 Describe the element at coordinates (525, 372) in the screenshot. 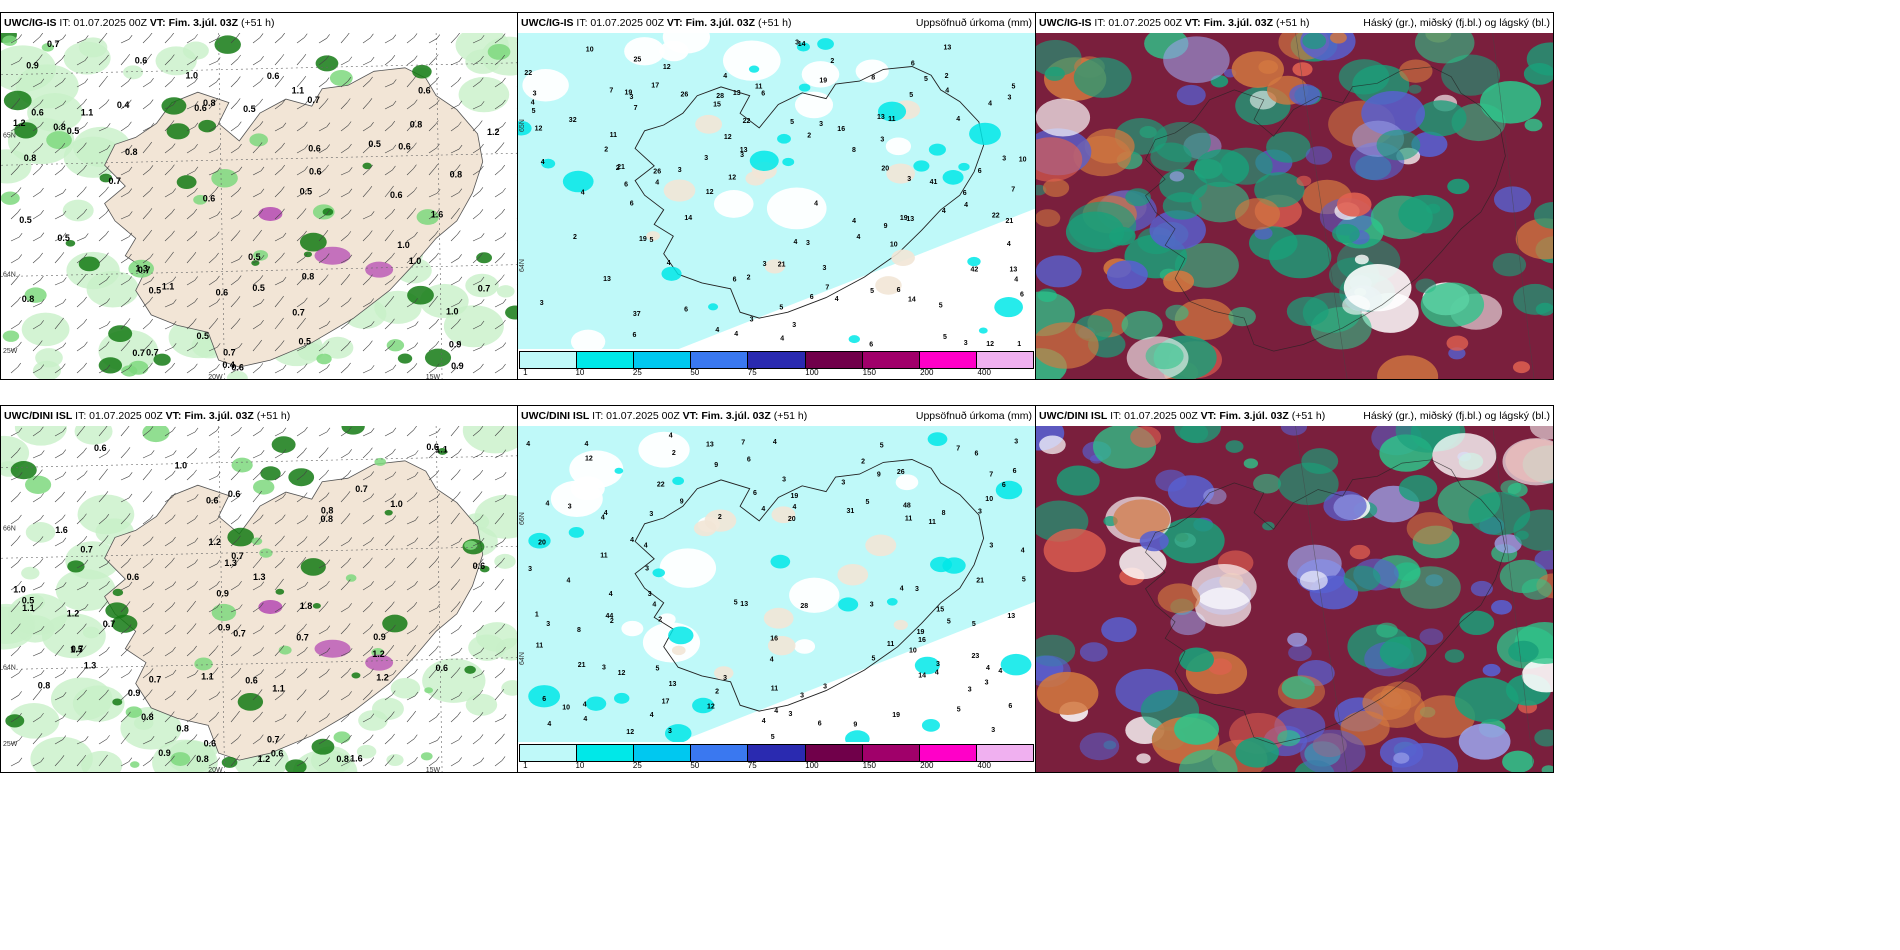

I see `colorbar-tick-label: 1` at that location.